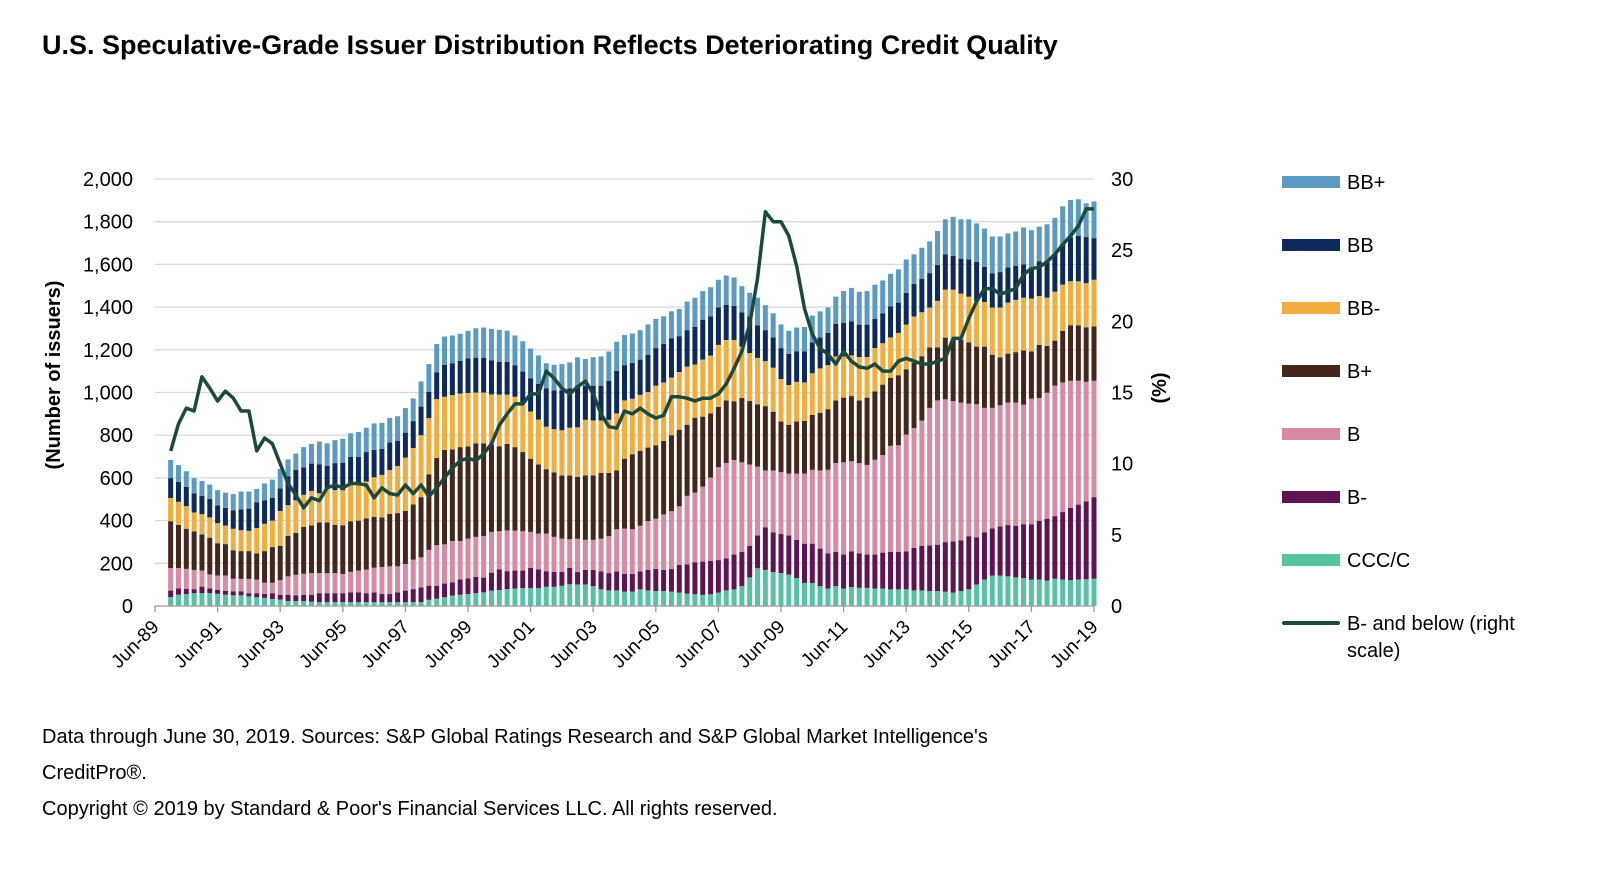 The image size is (1600, 880). I want to click on x-tick-label: Jun-91, so click(198, 645).